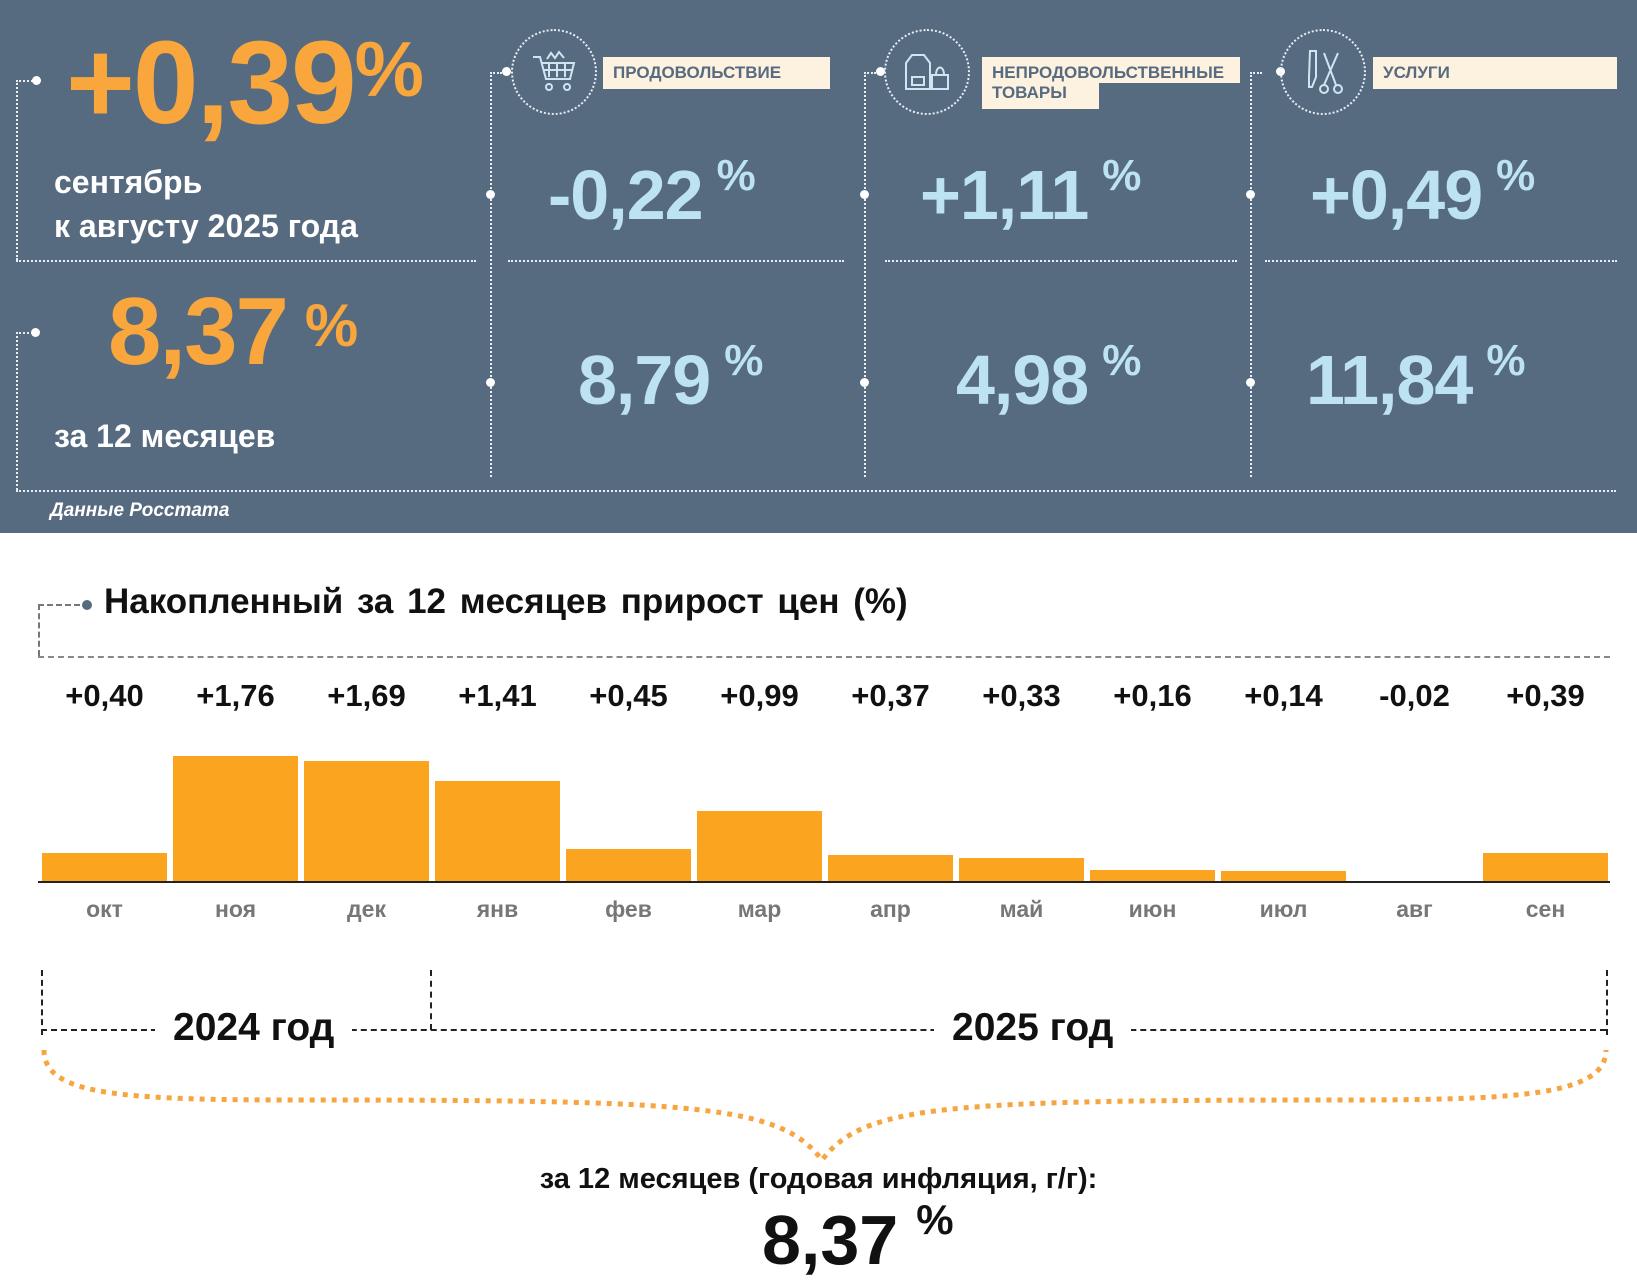 This screenshot has height=1286, width=1637. I want to click on bar-янв, so click(497, 830).